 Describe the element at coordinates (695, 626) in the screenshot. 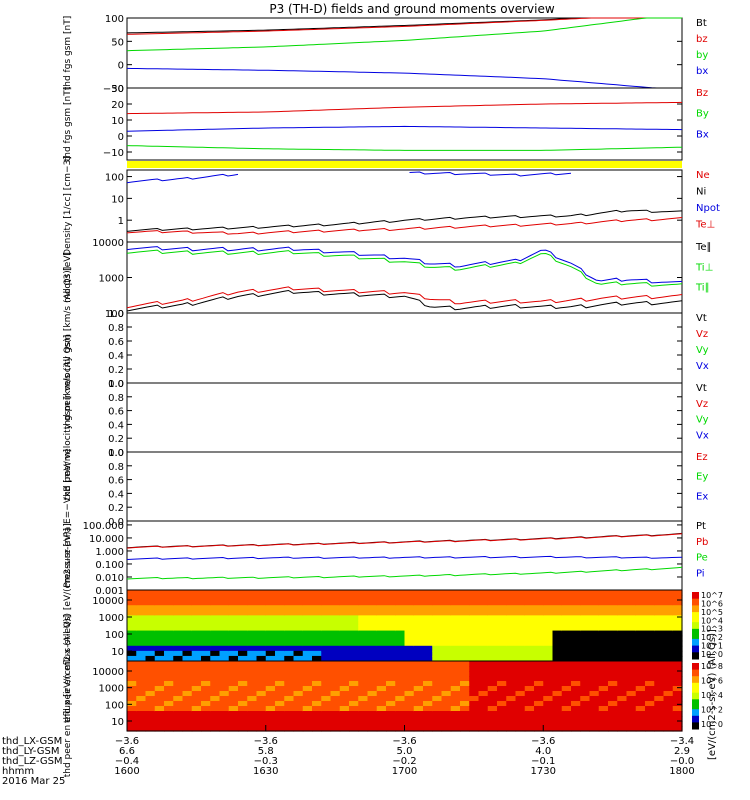

I see `colorbar` at that location.